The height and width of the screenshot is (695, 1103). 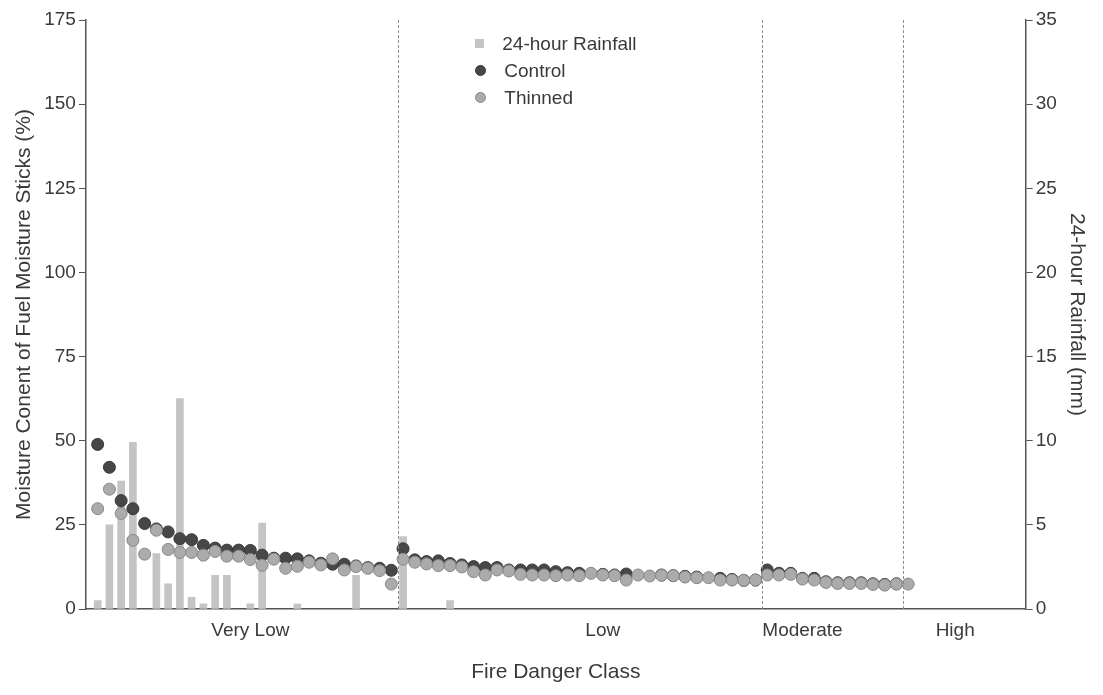 What do you see at coordinates (70, 608) in the screenshot?
I see `y-tick-label: 0` at bounding box center [70, 608].